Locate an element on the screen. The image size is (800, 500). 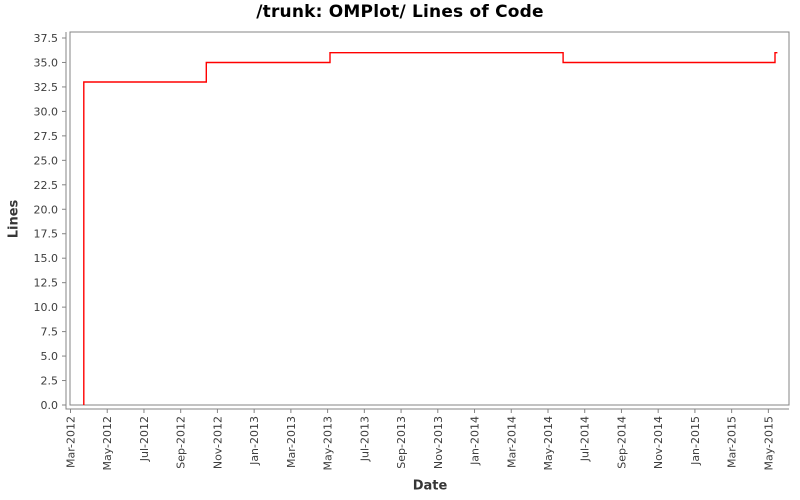
x-tick-label: Nov-2012 is located at coordinates (217, 442).